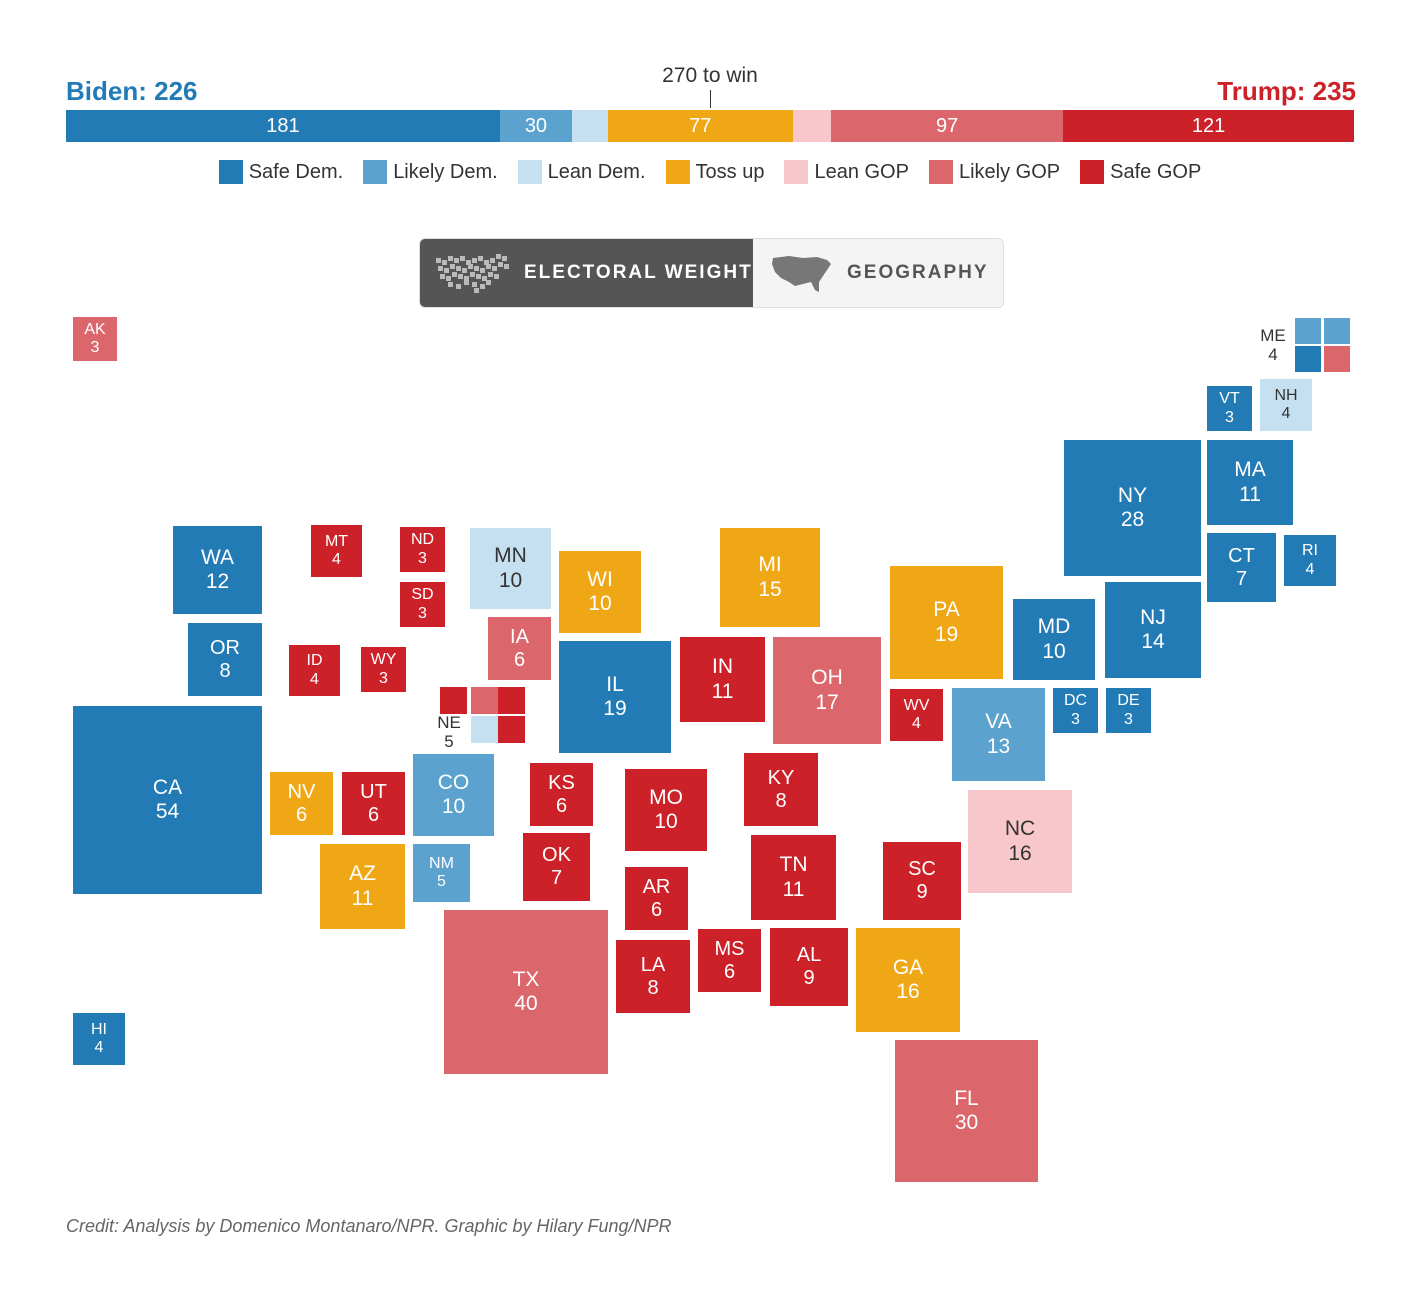  I want to click on state-tile-sc: SC 9, so click(922, 881).